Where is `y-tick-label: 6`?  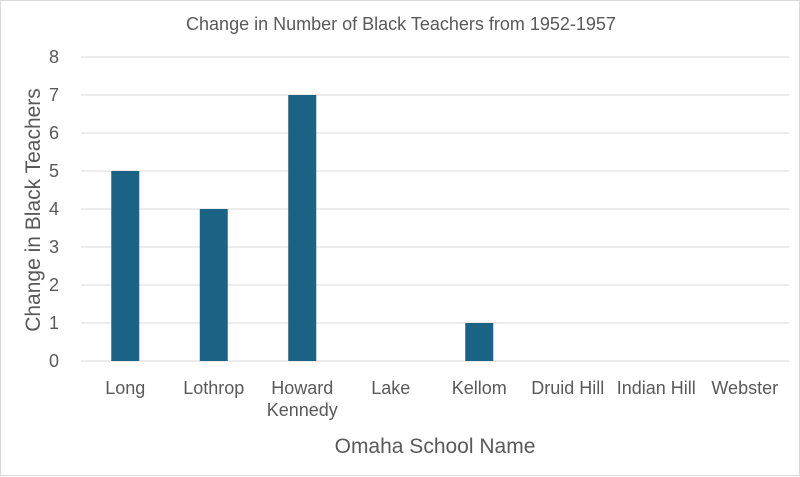 y-tick-label: 6 is located at coordinates (54, 133).